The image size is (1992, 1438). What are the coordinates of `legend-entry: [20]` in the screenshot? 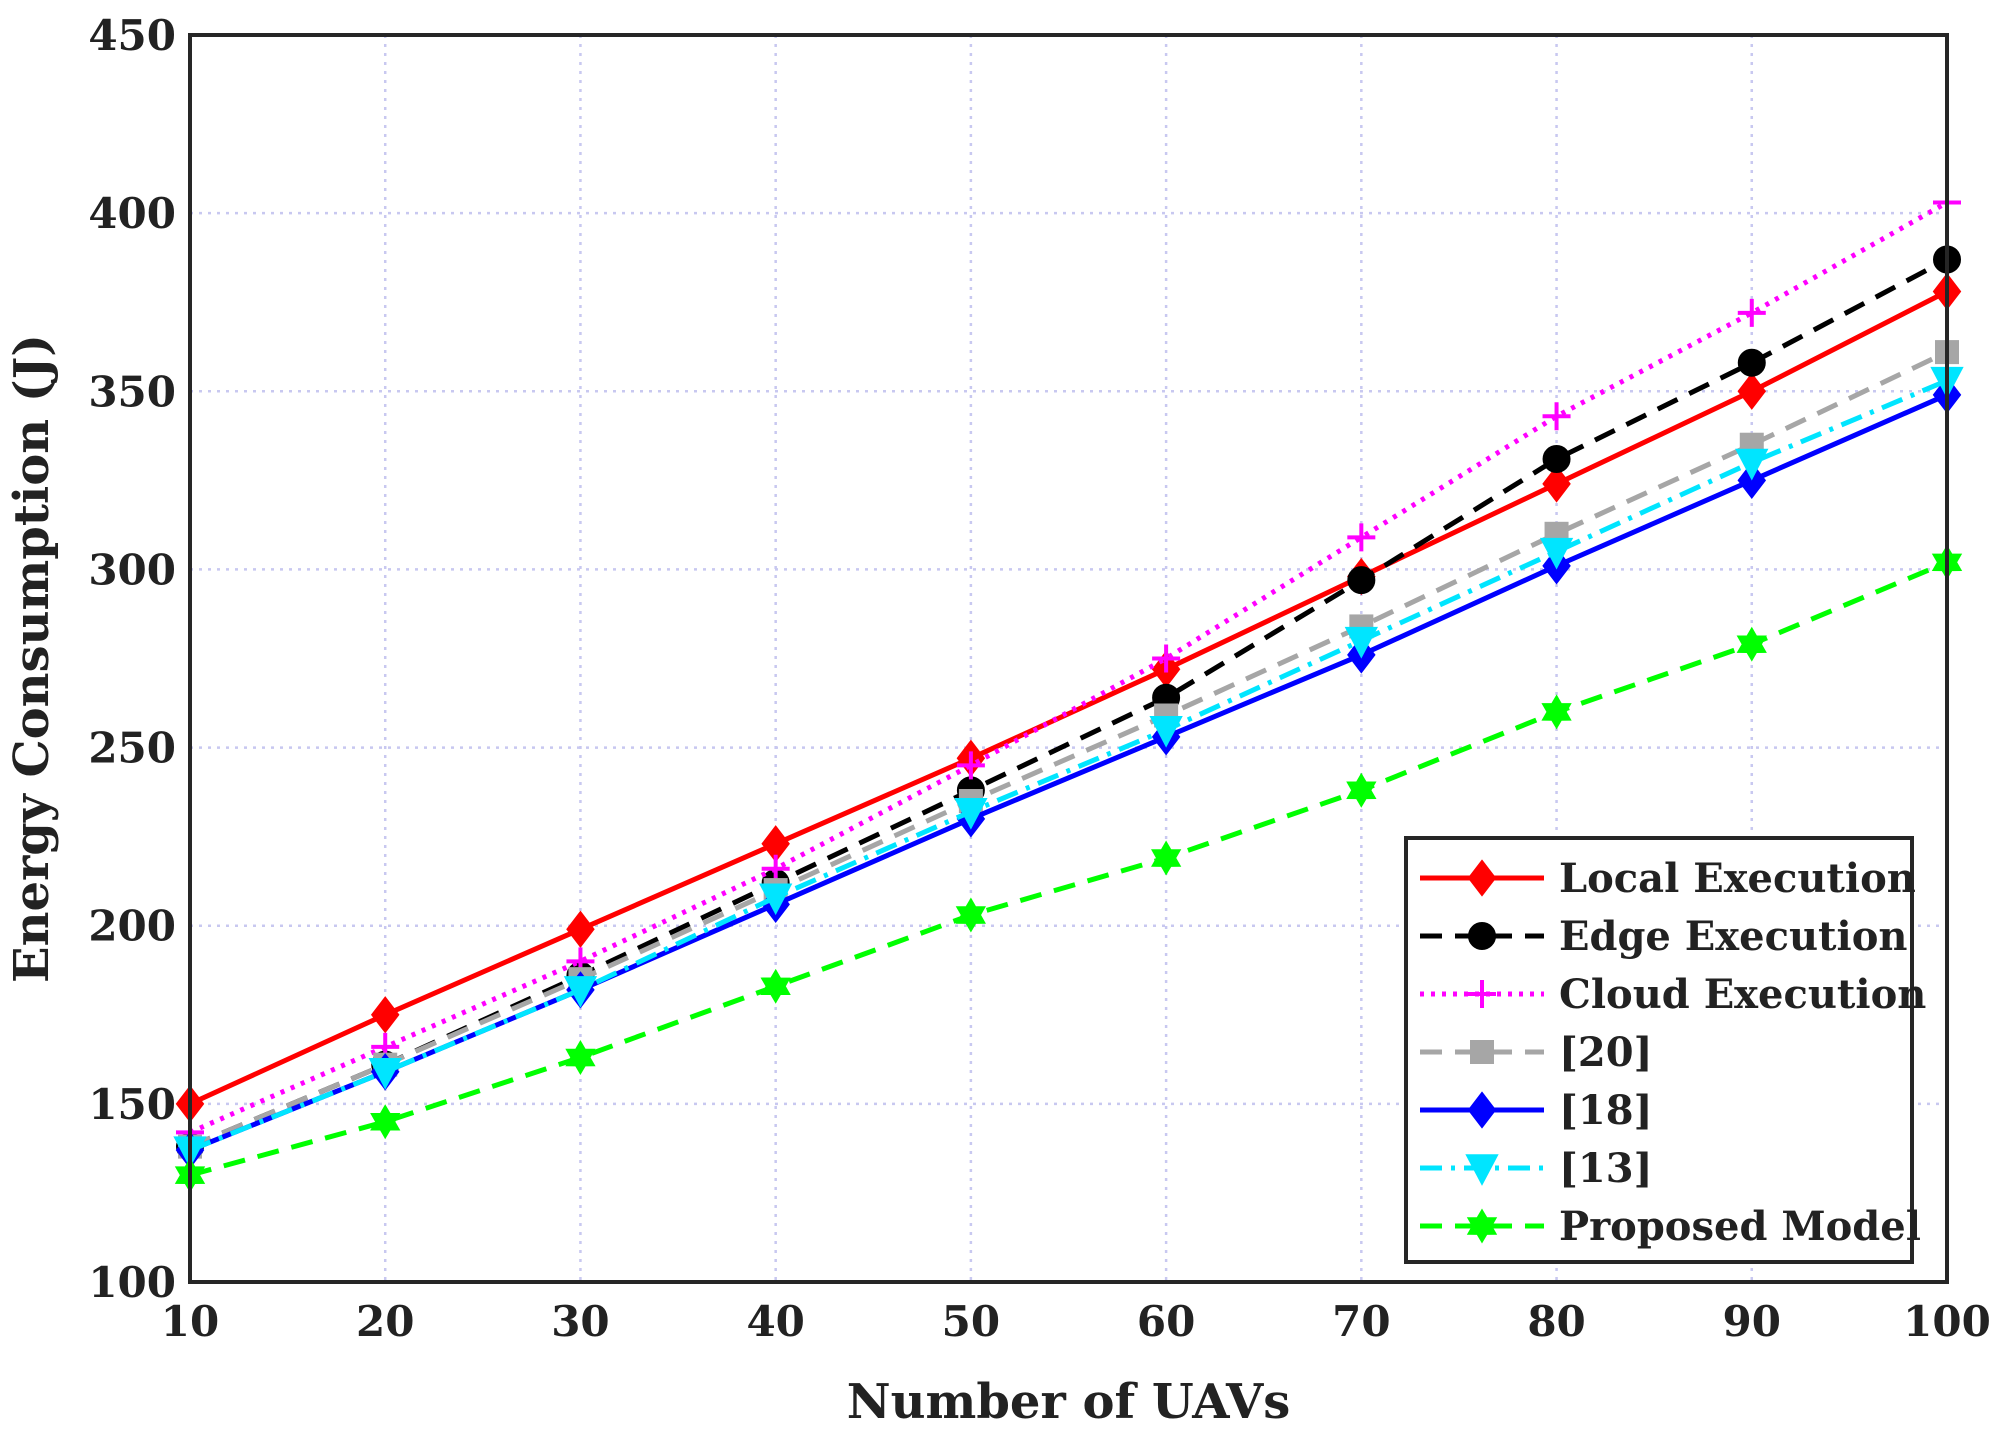 It's located at (1536, 1052).